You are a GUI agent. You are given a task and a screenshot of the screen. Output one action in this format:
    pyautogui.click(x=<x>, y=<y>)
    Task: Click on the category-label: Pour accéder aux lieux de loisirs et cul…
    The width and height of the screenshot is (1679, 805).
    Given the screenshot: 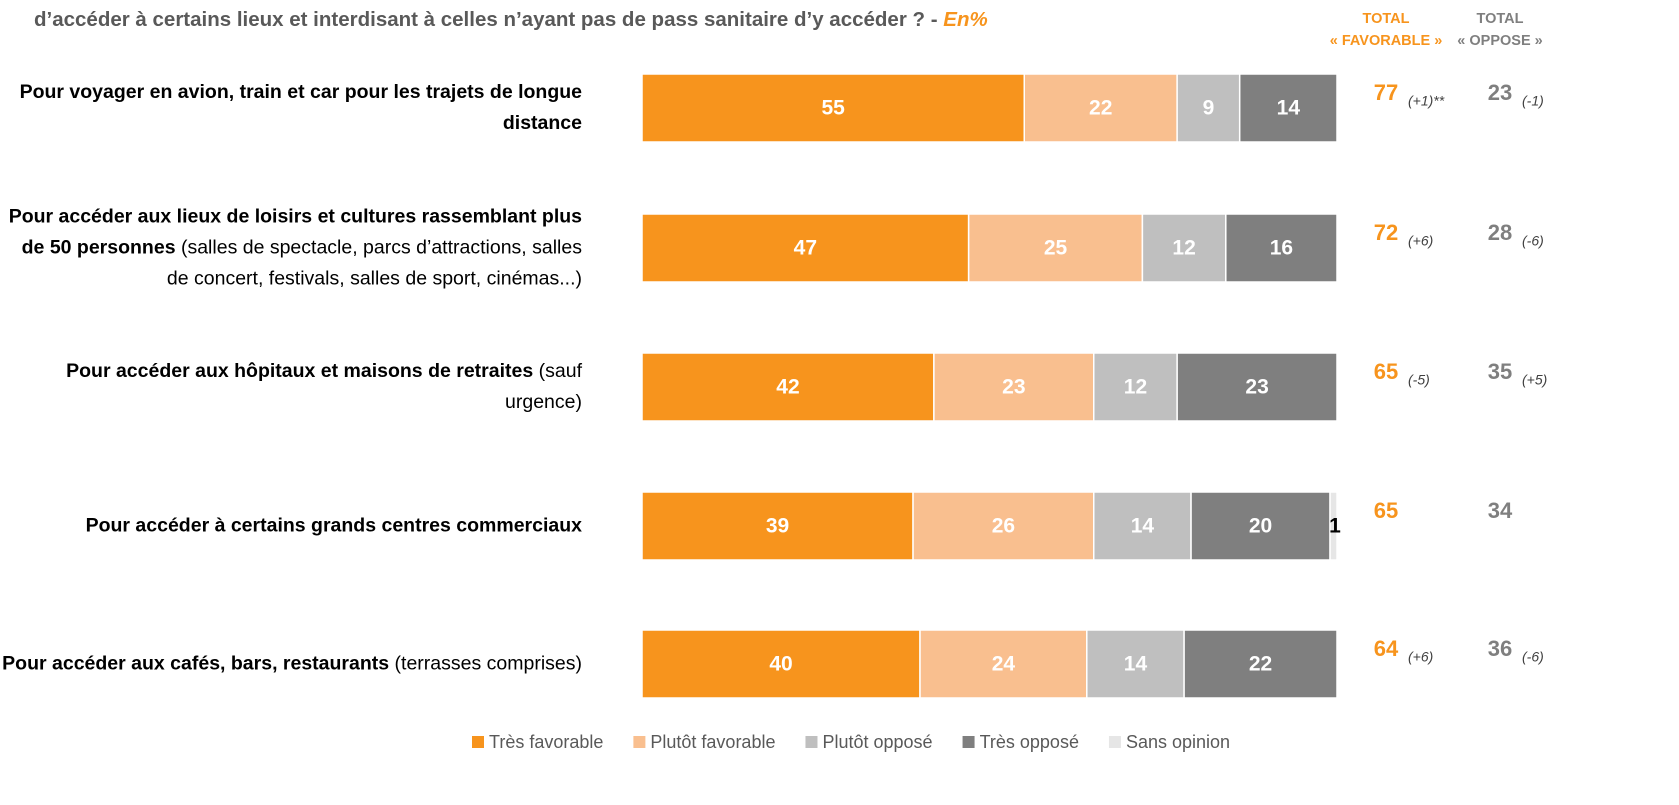 What is the action you would take?
    pyautogui.click(x=291, y=248)
    